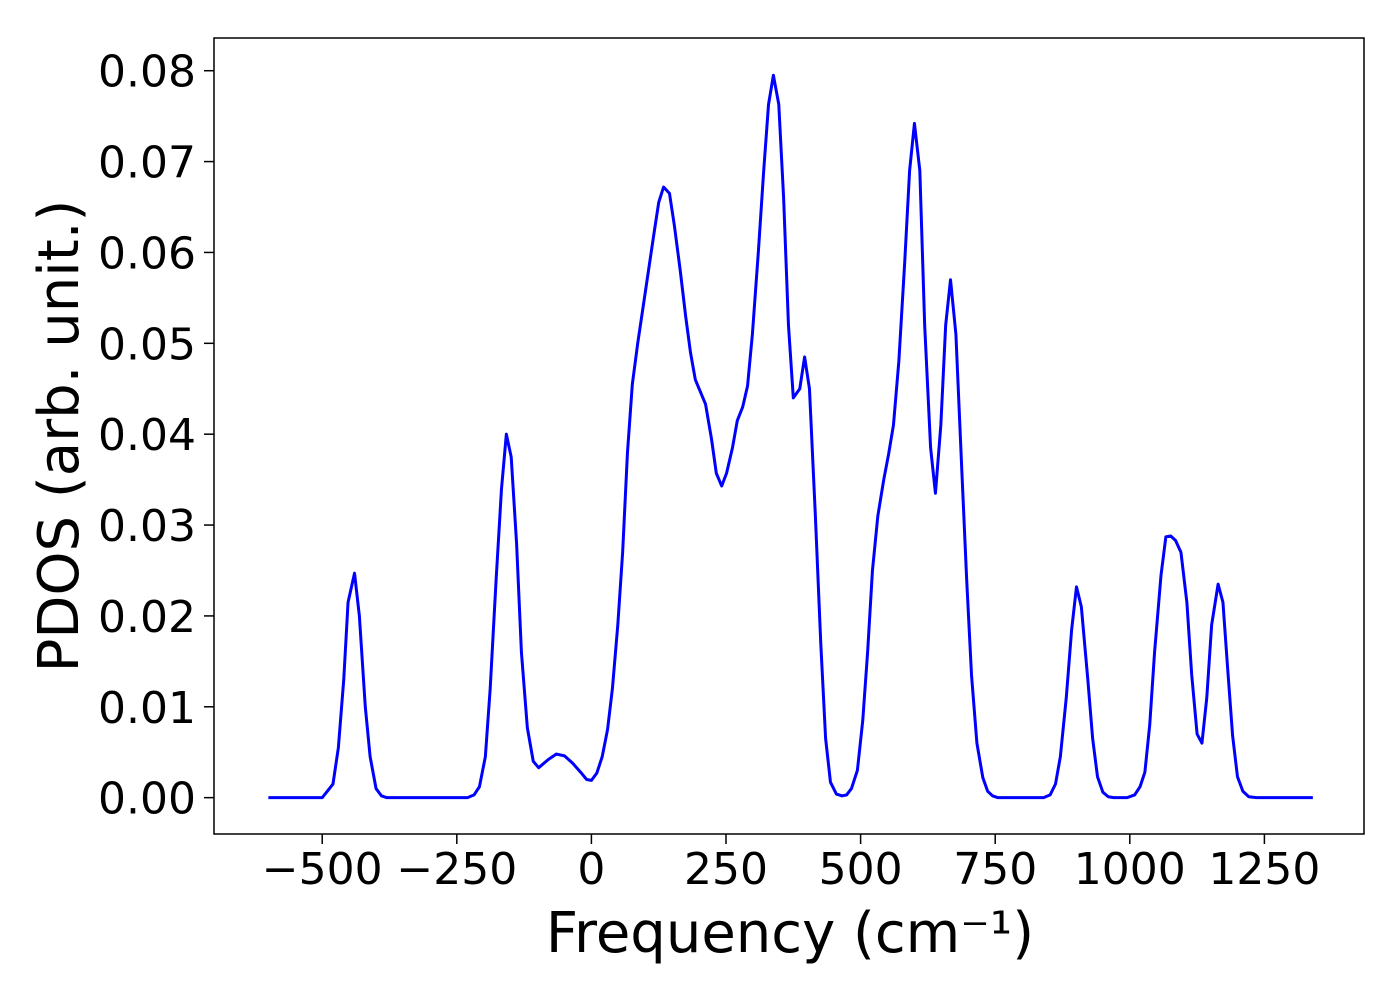 The height and width of the screenshot is (1000, 1400). Describe the element at coordinates (591, 869) in the screenshot. I see `x-tick-label: 0` at that location.